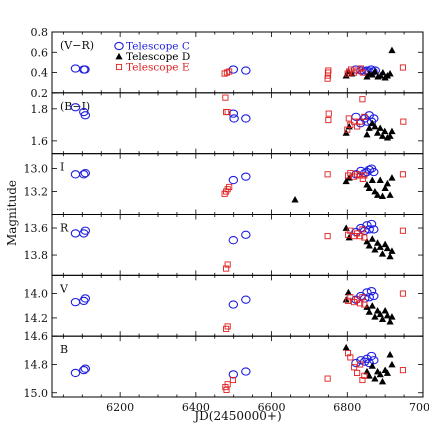 This screenshot has width=429, height=429. Describe the element at coordinates (64, 288) in the screenshot. I see `panel-label: V` at that location.